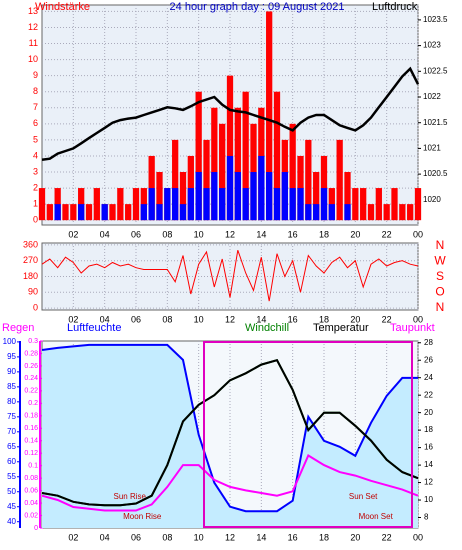  Describe the element at coordinates (33, 43) in the screenshot. I see `y-tick-label: 11` at that location.